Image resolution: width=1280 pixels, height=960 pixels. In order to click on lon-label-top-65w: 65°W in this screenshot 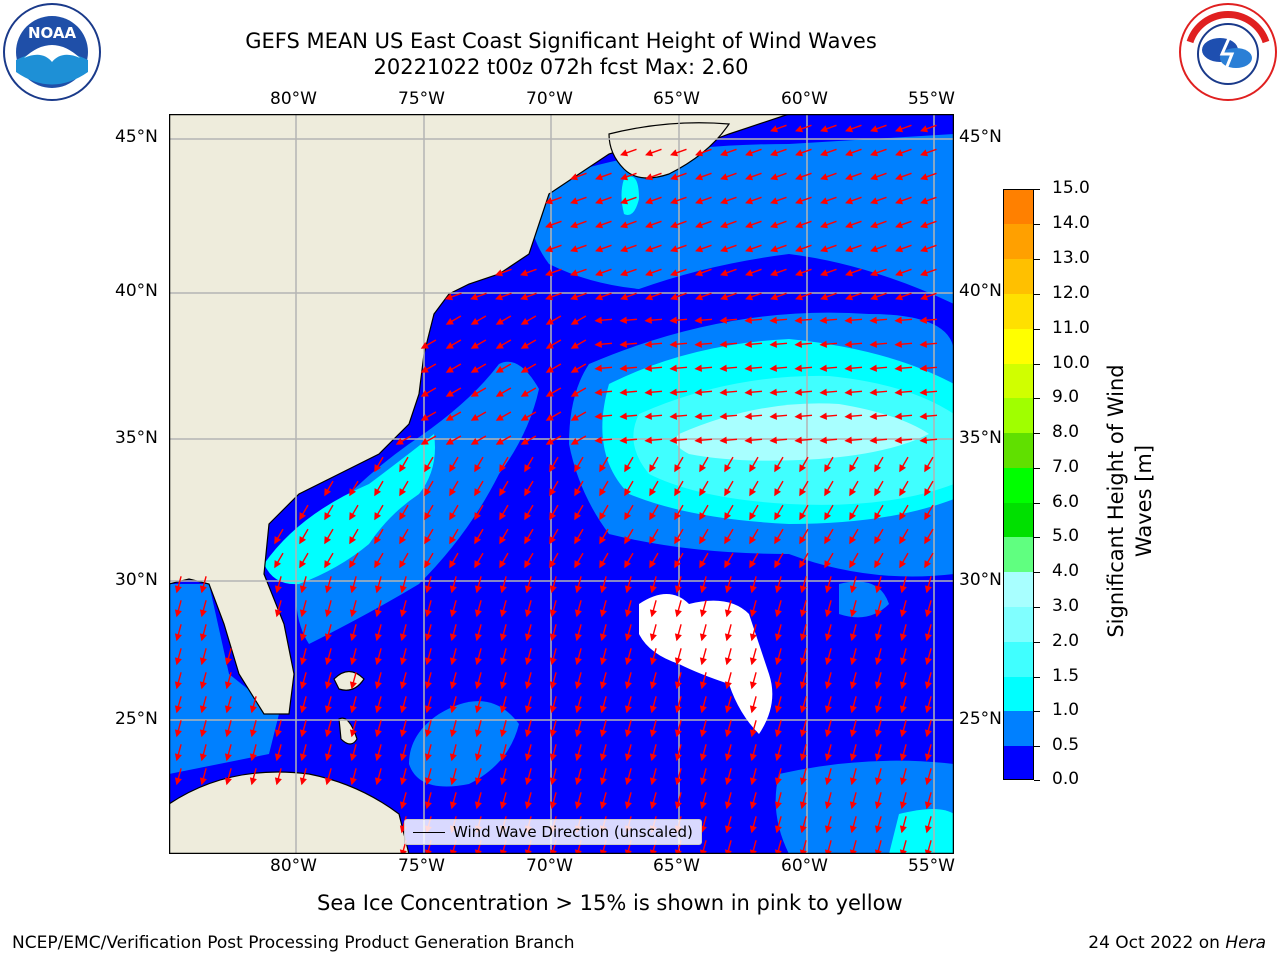, I will do `click(676, 99)`.